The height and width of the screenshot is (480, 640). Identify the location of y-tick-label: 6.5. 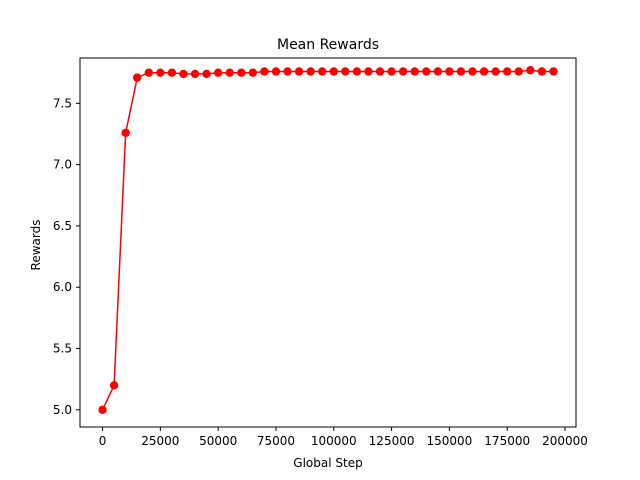
(62, 226).